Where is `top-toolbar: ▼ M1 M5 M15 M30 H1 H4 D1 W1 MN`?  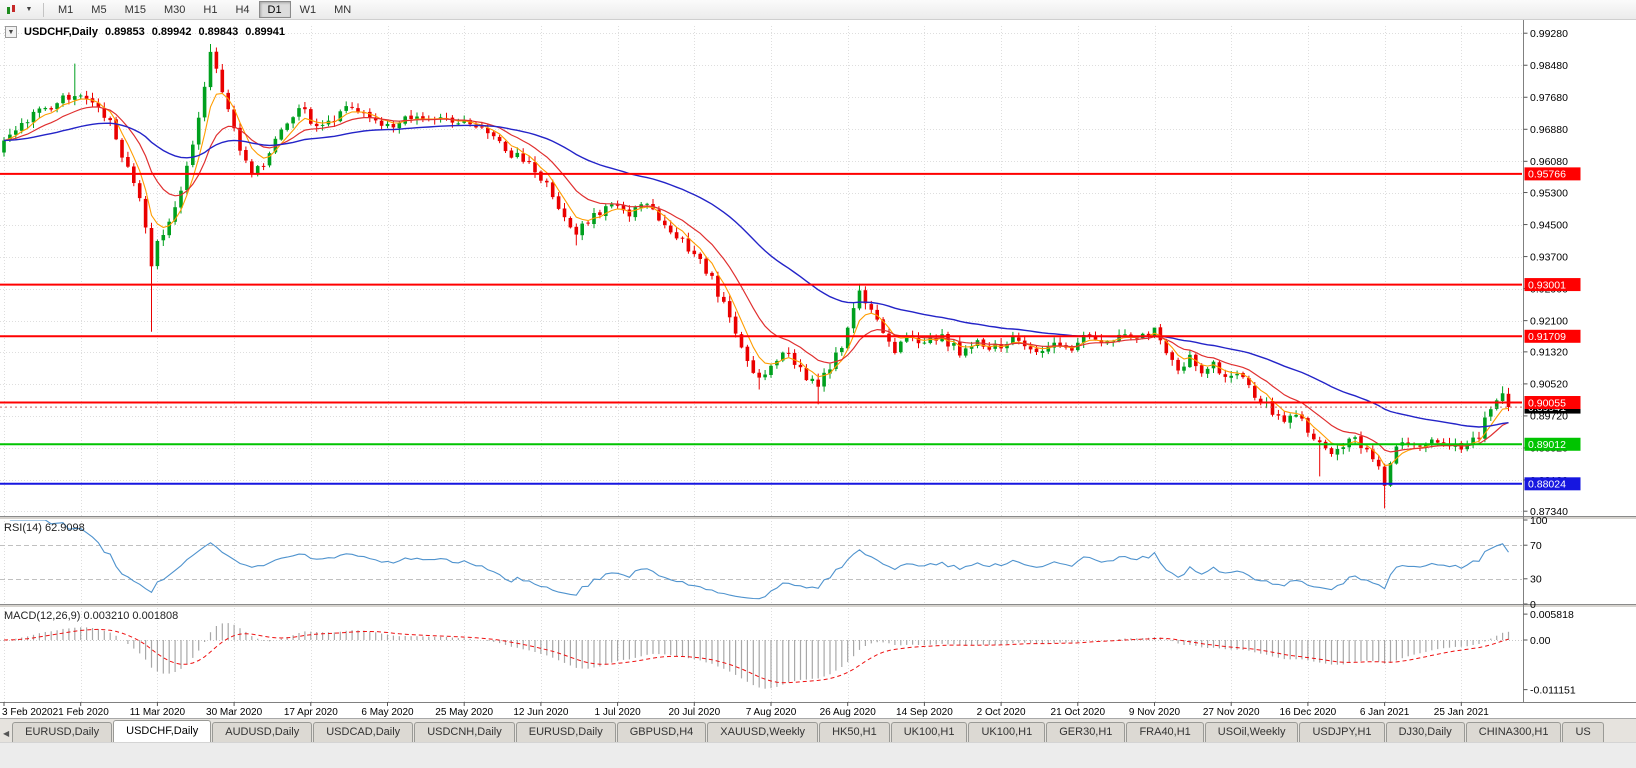
top-toolbar: ▼ M1 M5 M15 M30 H1 H4 D1 W1 MN is located at coordinates (818, 10).